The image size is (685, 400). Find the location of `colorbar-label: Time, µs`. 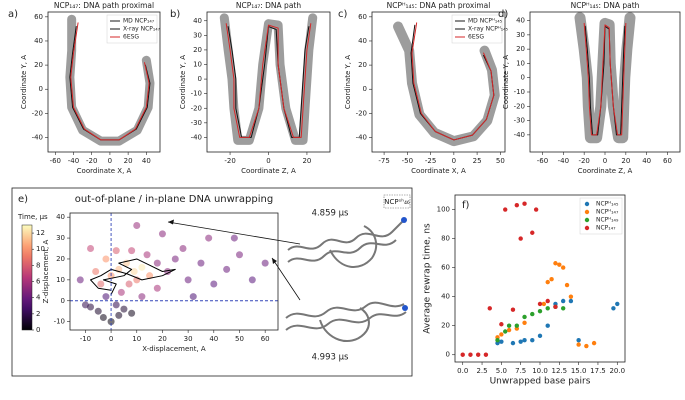

colorbar-label: Time, µs is located at coordinates (32, 217).